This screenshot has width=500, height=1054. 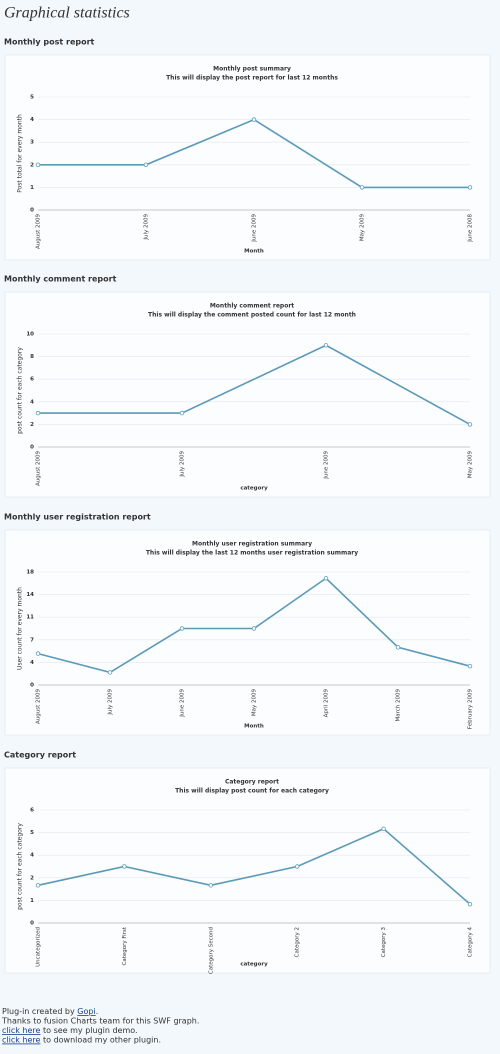 What do you see at coordinates (32, 143) in the screenshot?
I see `y-tick-label: 3` at bounding box center [32, 143].